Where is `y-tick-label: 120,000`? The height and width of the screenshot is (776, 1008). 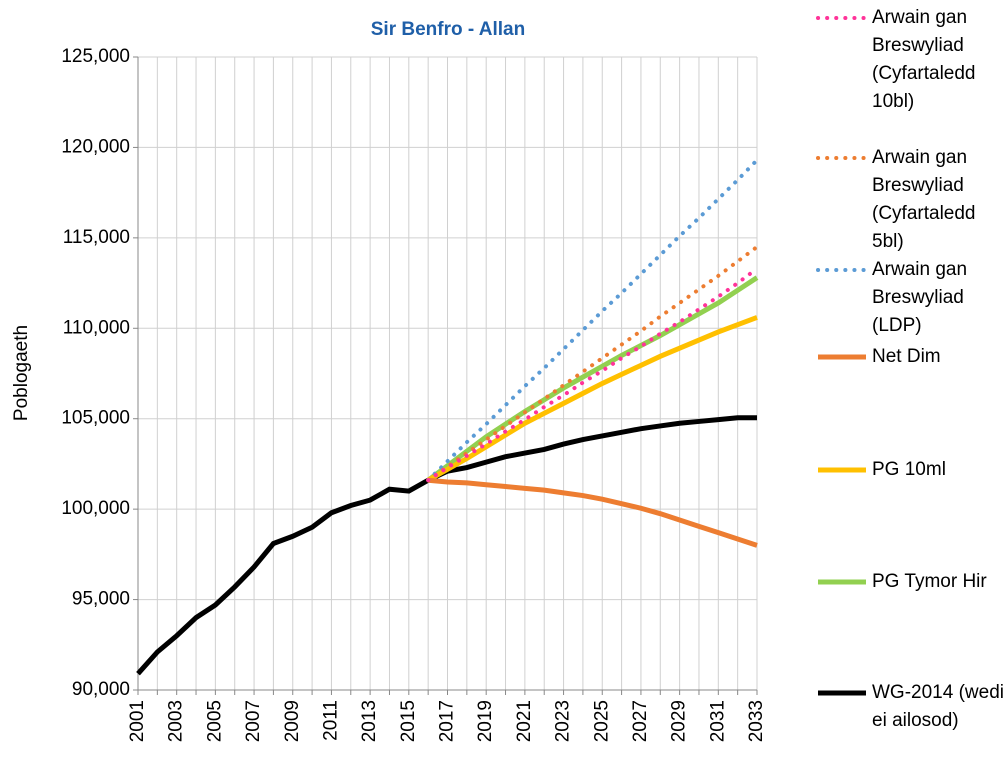 y-tick-label: 120,000 is located at coordinates (95, 146).